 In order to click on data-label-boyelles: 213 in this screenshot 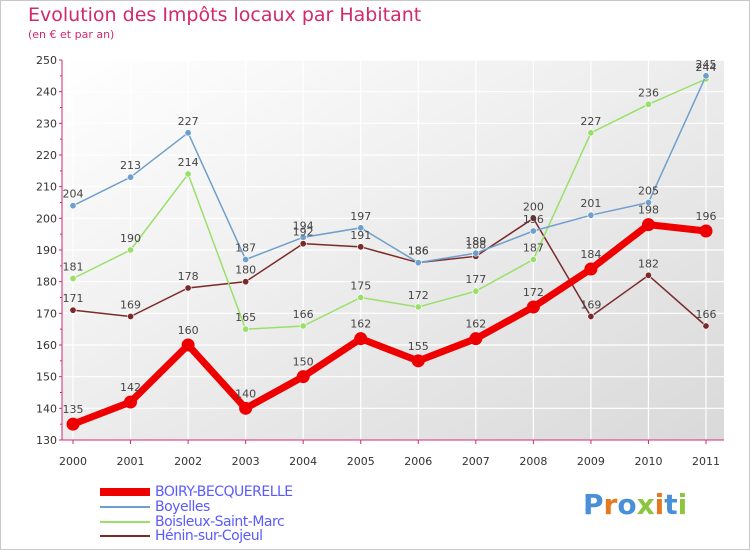, I will do `click(130, 165)`.